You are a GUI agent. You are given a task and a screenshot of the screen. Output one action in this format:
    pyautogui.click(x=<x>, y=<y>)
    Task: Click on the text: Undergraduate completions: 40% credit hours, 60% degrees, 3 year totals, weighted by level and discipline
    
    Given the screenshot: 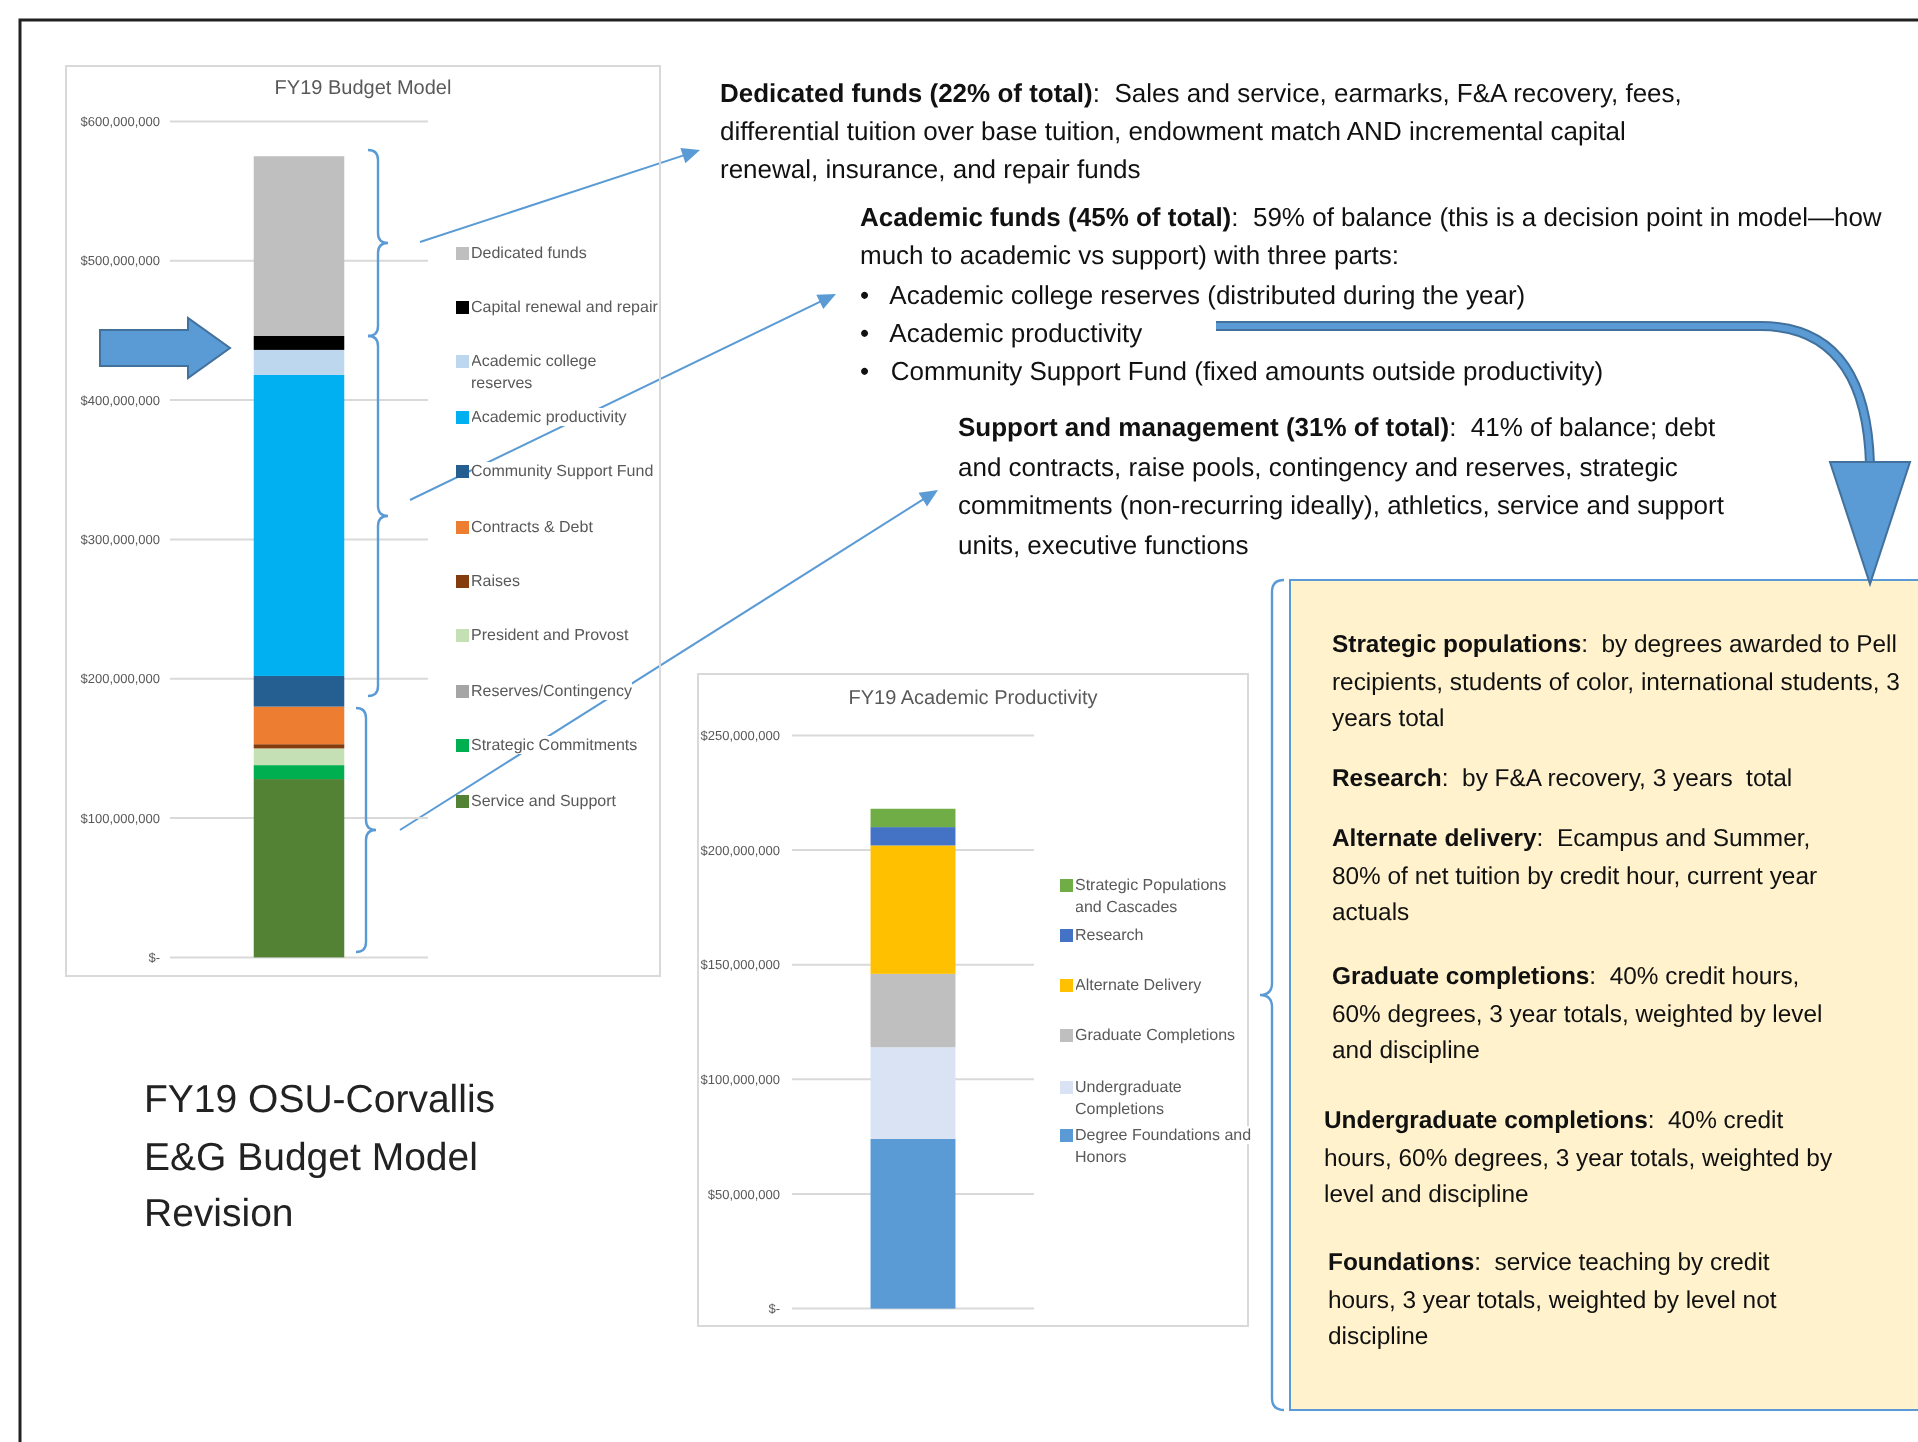 What is the action you would take?
    pyautogui.click(x=1579, y=1158)
    